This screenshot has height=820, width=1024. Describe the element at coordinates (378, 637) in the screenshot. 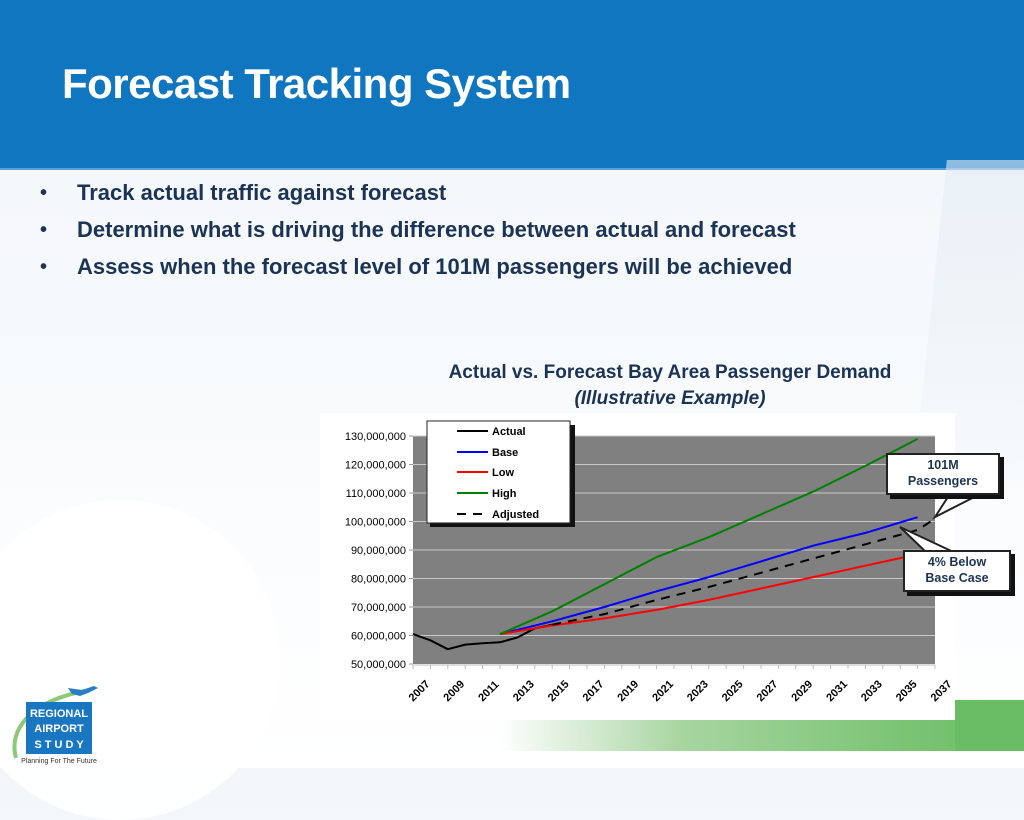

I see `y-tick-label: 60,000,000` at that location.